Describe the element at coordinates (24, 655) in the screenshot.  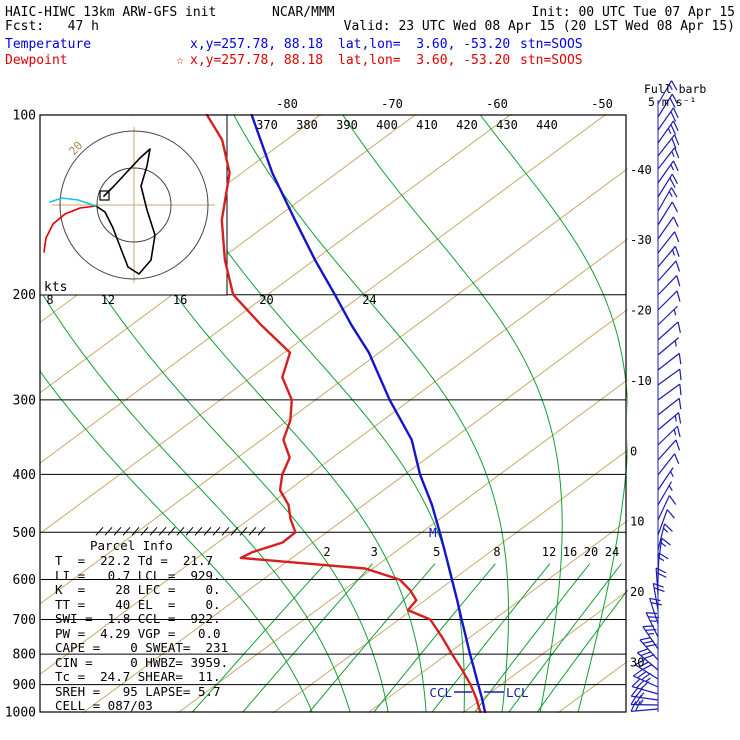
I see `svg-text: 800` at that location.